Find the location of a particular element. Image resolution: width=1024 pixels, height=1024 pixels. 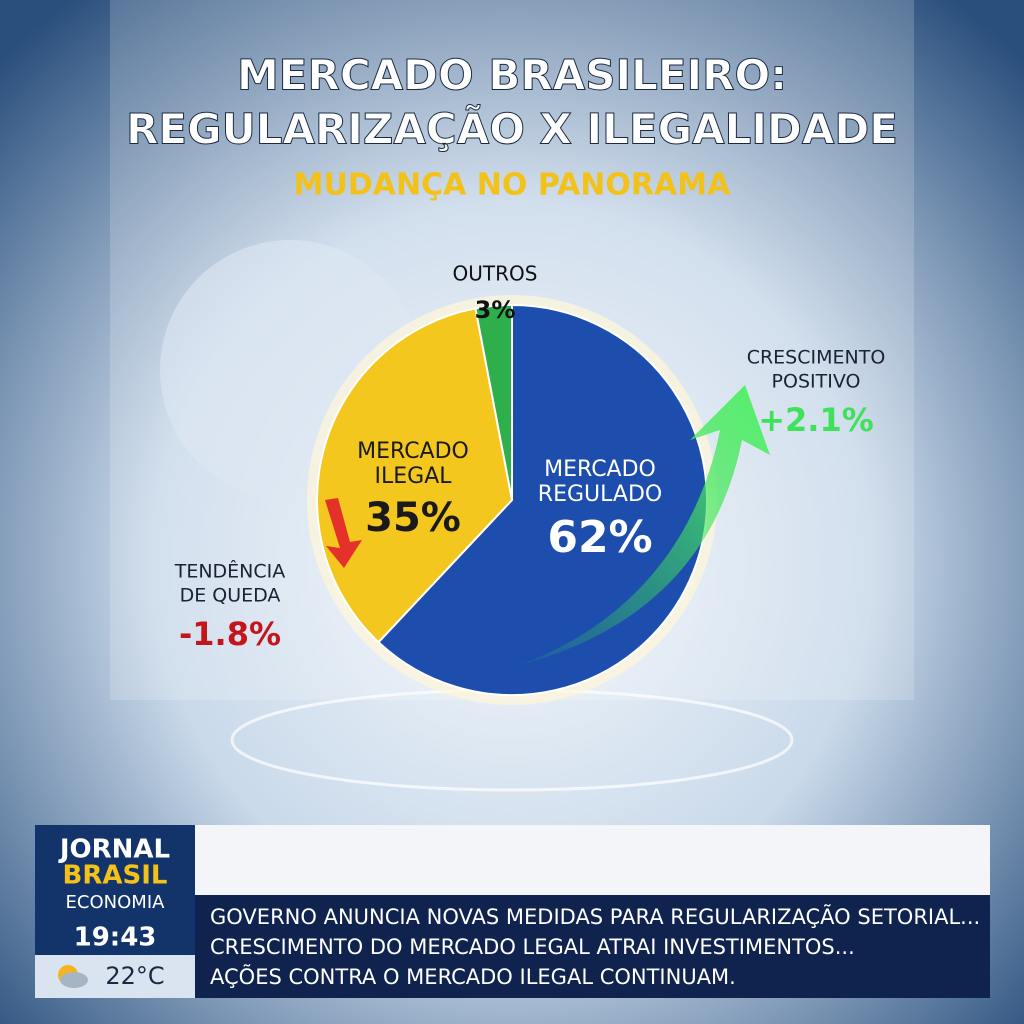

value-label: 62% is located at coordinates (599, 537).